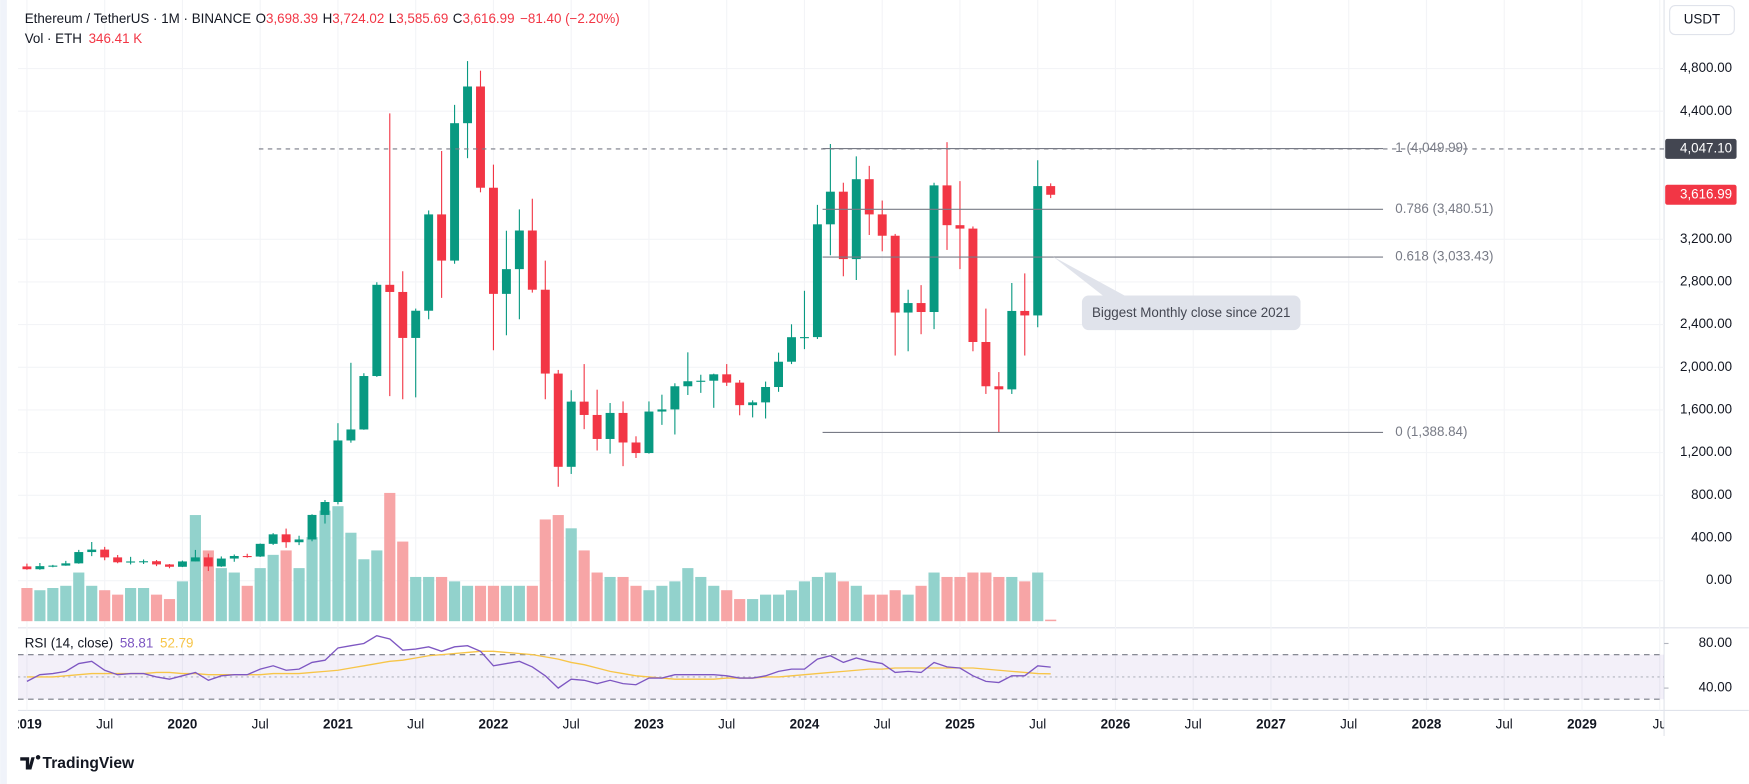  Describe the element at coordinates (1089, 276) in the screenshot. I see `annotation-pointer` at that location.